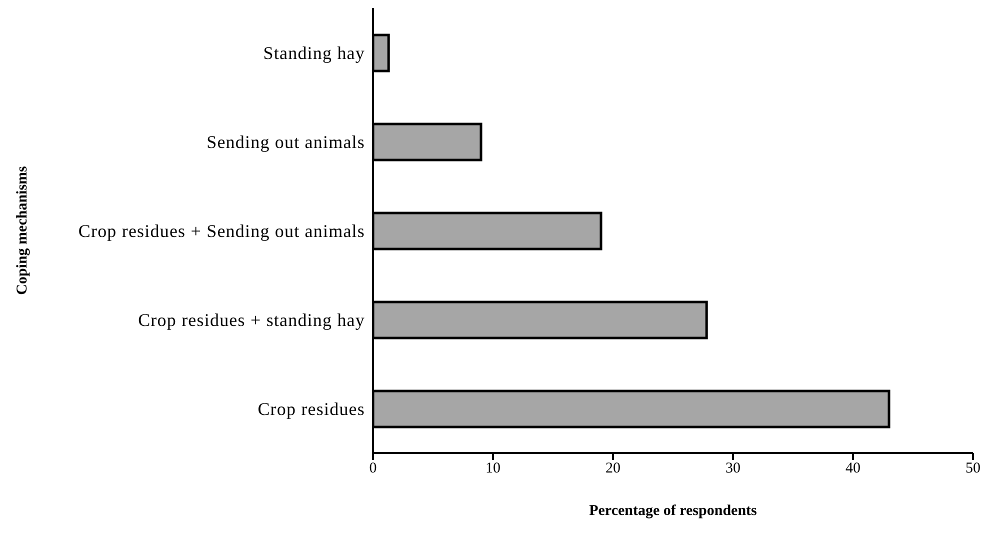 This screenshot has height=541, width=985. What do you see at coordinates (493, 468) in the screenshot?
I see `x-tick-label: 10` at bounding box center [493, 468].